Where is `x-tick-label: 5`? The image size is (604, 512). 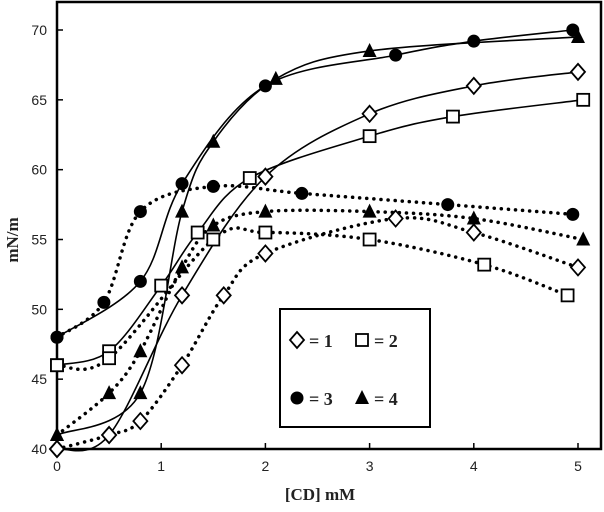
x-tick-label: 5 is located at coordinates (578, 466).